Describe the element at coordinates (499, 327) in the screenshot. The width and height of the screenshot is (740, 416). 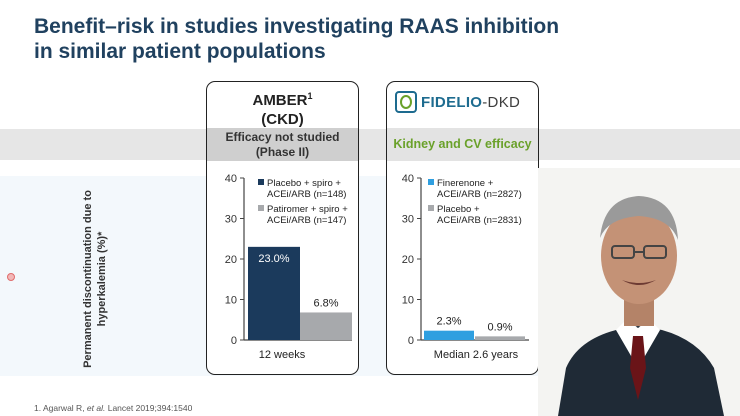
I see `fidelio-data-label-2: 0.9%` at that location.